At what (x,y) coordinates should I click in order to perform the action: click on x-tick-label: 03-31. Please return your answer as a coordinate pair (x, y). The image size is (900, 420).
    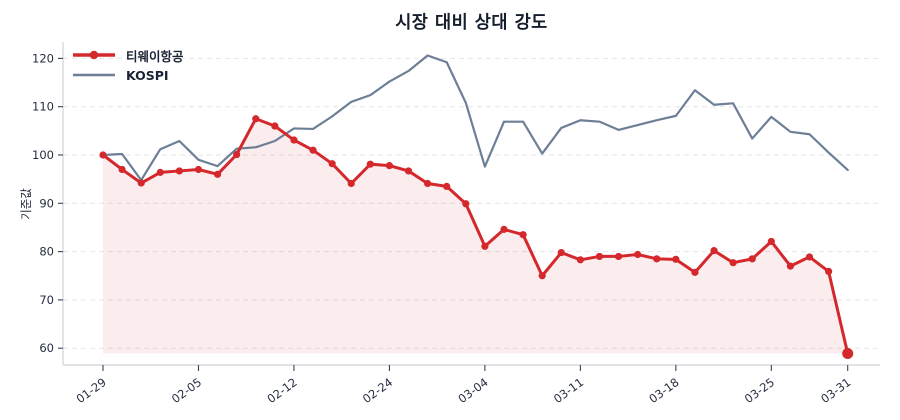
    Looking at the image, I should click on (835, 390).